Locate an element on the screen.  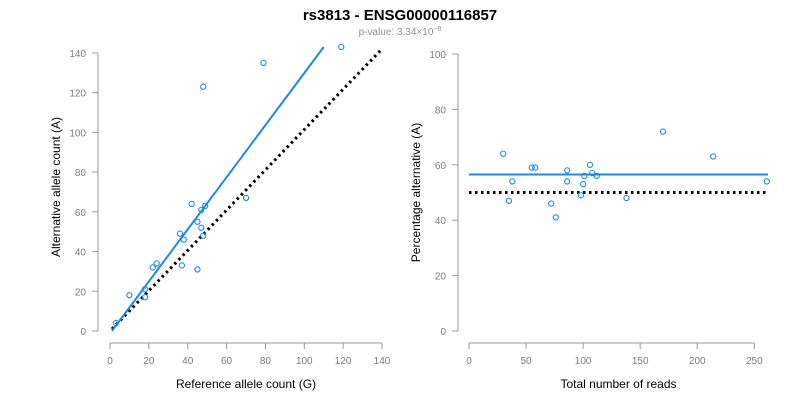
x-tick-label: 40 is located at coordinates (188, 361).